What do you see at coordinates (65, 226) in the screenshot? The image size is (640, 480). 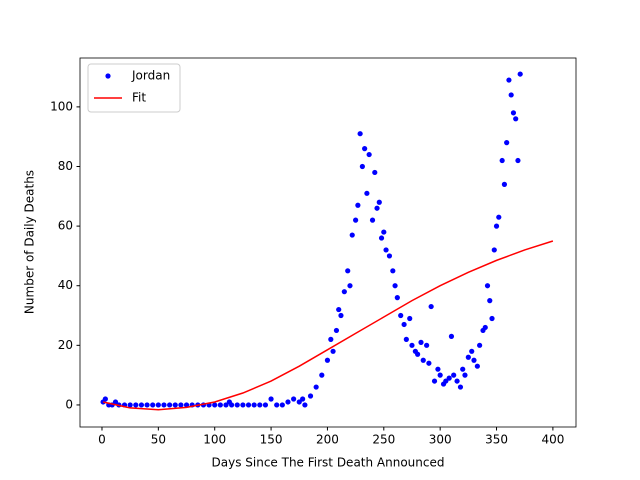 I see `y-tick-label: 60` at bounding box center [65, 226].